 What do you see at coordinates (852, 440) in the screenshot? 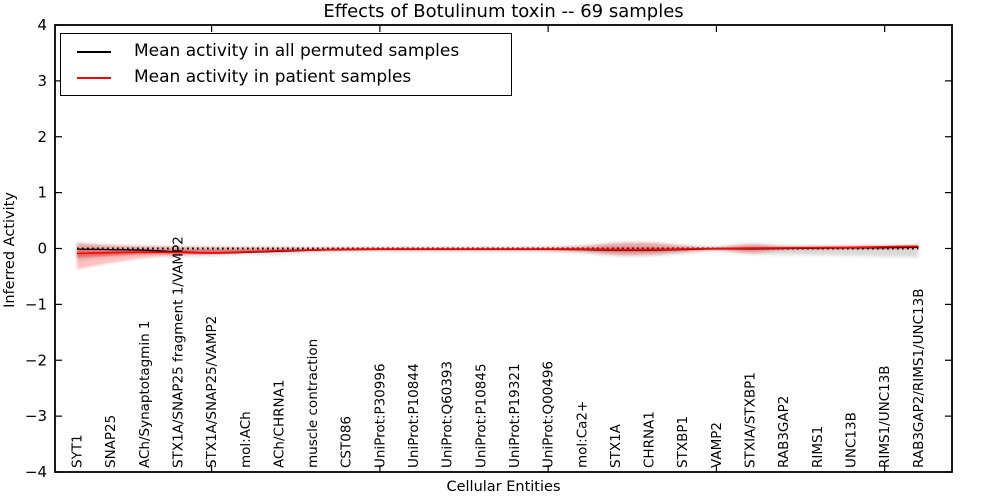
I see `x-category-label: UNC13B` at bounding box center [852, 440].